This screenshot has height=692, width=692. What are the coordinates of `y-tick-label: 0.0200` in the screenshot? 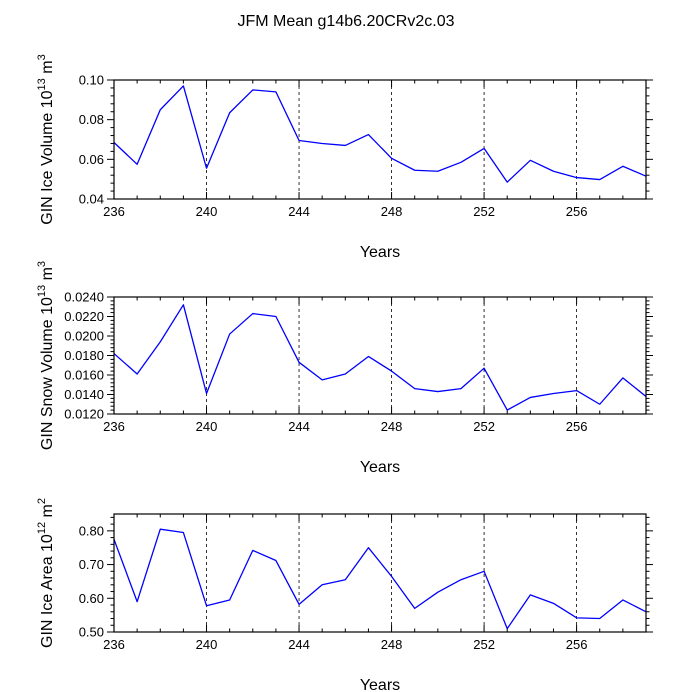 It's located at (84, 336).